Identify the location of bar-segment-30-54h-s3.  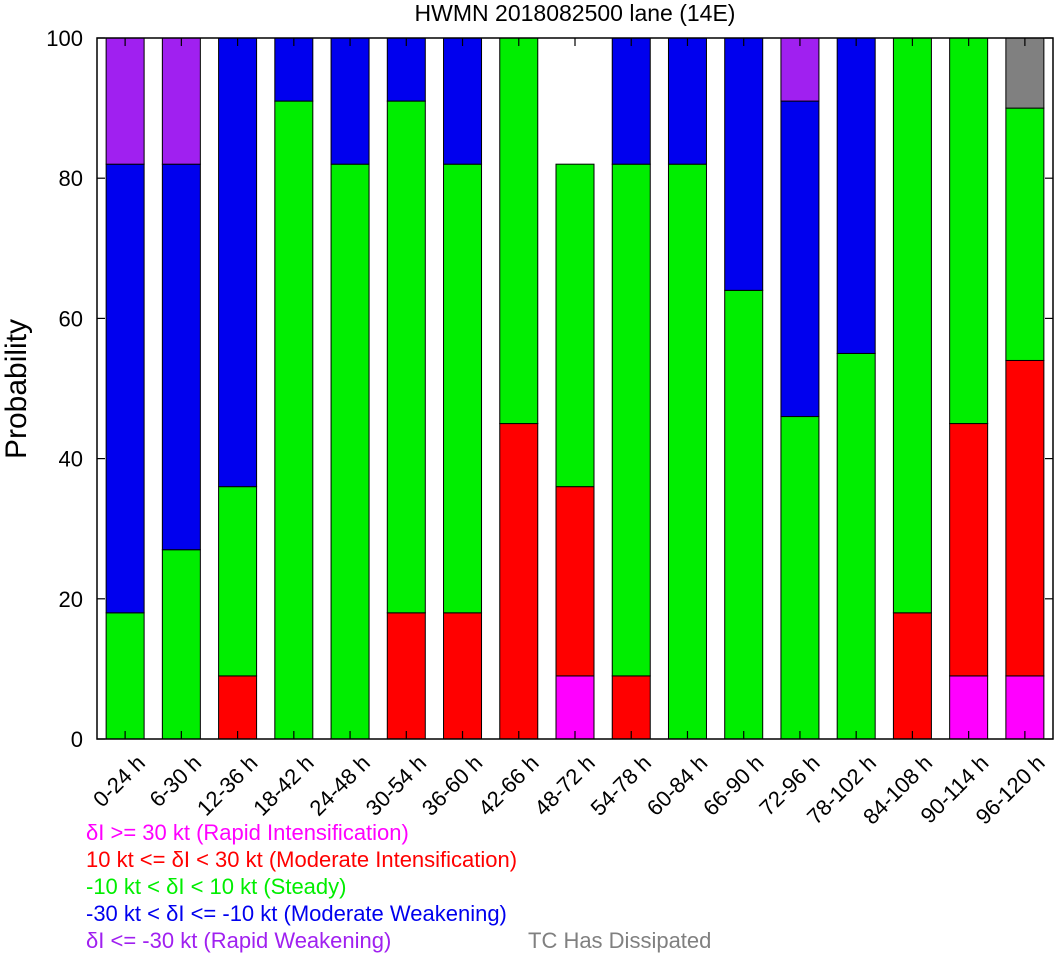
(406, 69).